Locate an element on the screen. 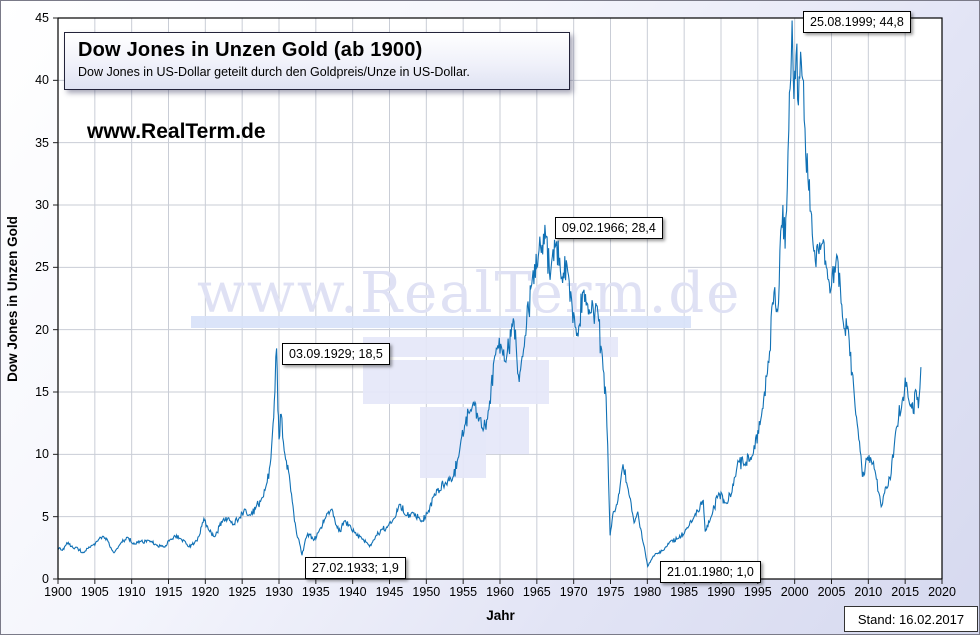 The height and width of the screenshot is (635, 980). stand-box: Stand: 16.02.2017 is located at coordinates (911, 619).